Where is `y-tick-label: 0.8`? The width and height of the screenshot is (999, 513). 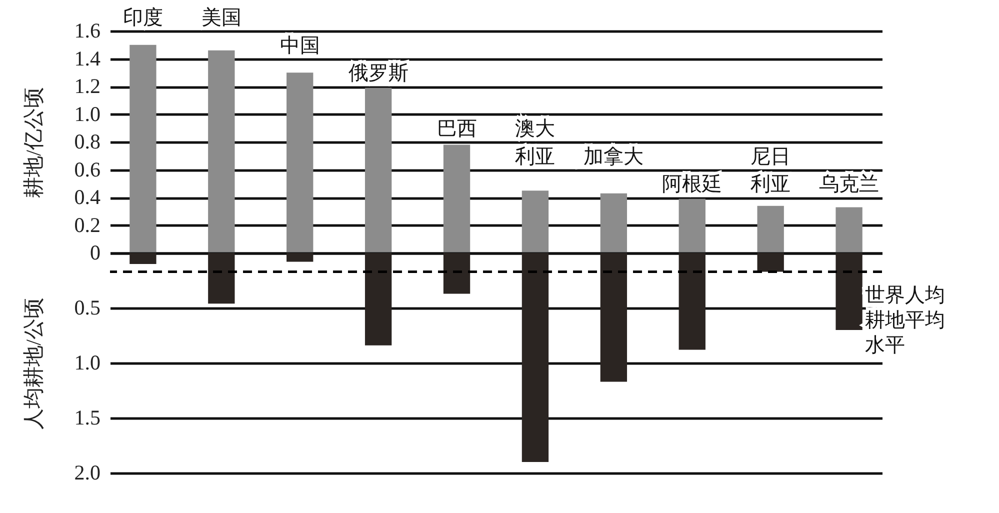 y-tick-label: 0.8 is located at coordinates (87, 142).